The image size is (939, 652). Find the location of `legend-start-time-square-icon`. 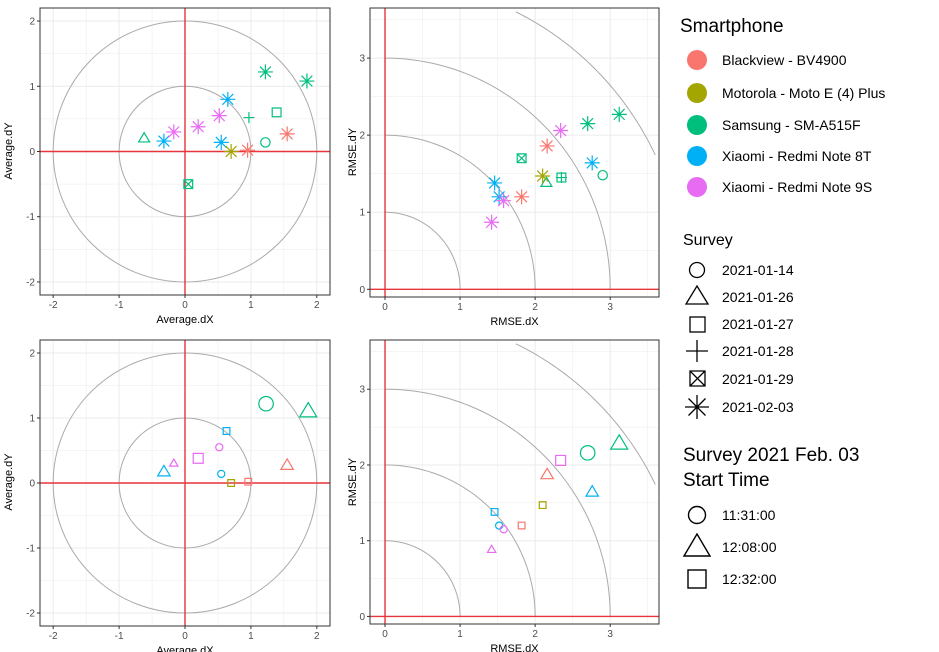

legend-start-time-square-icon is located at coordinates (697, 579).